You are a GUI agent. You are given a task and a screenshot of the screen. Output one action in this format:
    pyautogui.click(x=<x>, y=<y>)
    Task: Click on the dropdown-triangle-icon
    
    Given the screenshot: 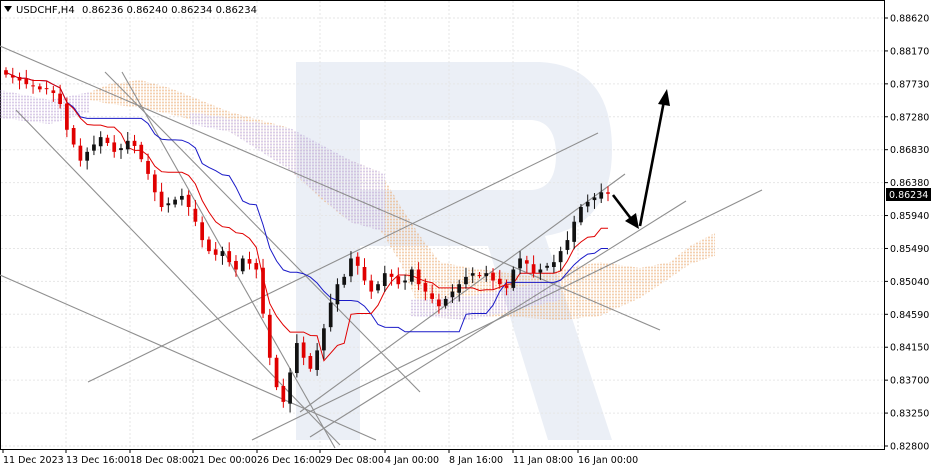 What is the action you would take?
    pyautogui.click(x=8, y=9)
    